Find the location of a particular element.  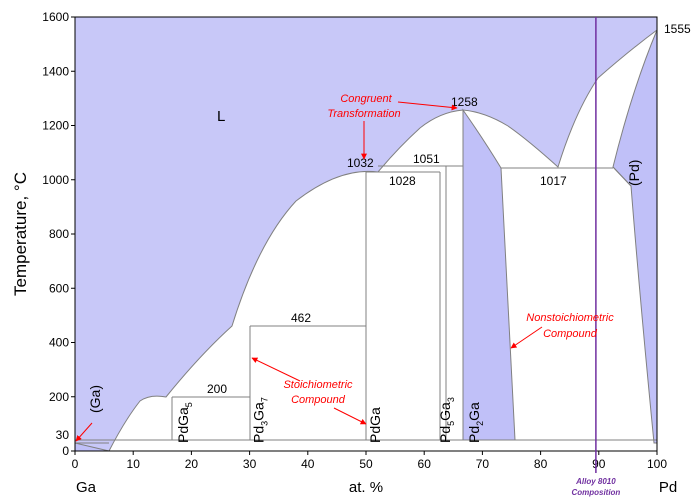

y-tick-label-30: 30 is located at coordinates (63, 435).